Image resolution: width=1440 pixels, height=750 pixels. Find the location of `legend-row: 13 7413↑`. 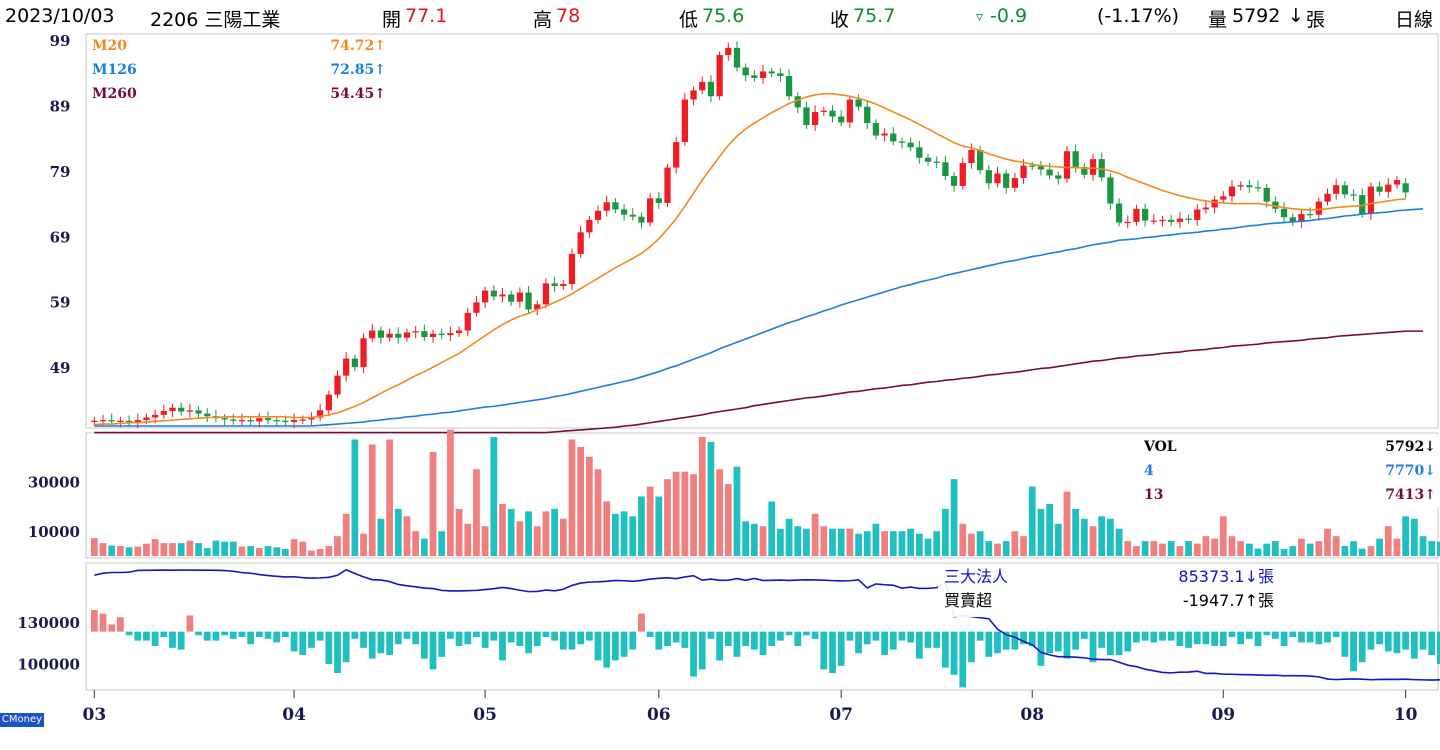

legend-row: 13 7413↑ is located at coordinates (1290, 495).